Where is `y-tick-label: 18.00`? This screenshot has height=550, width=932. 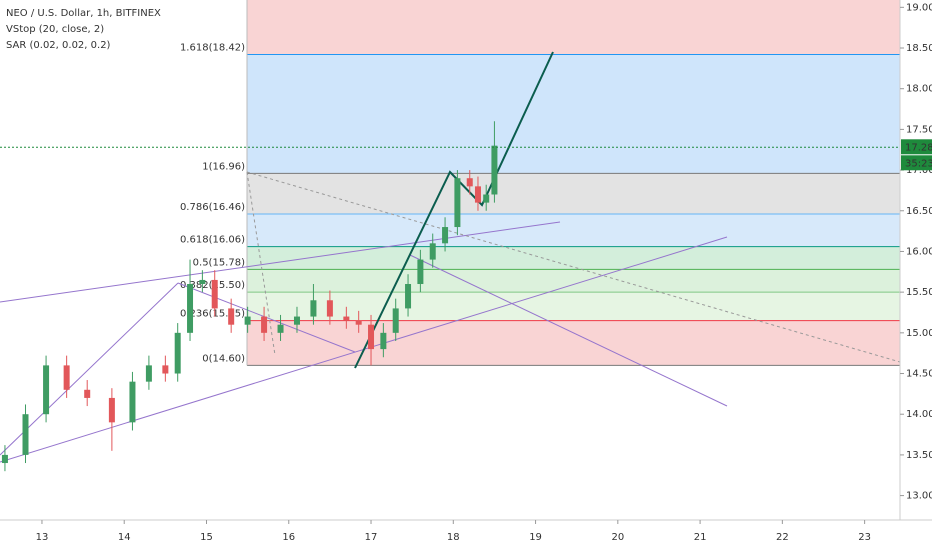 y-tick-label: 18.00 is located at coordinates (919, 89).